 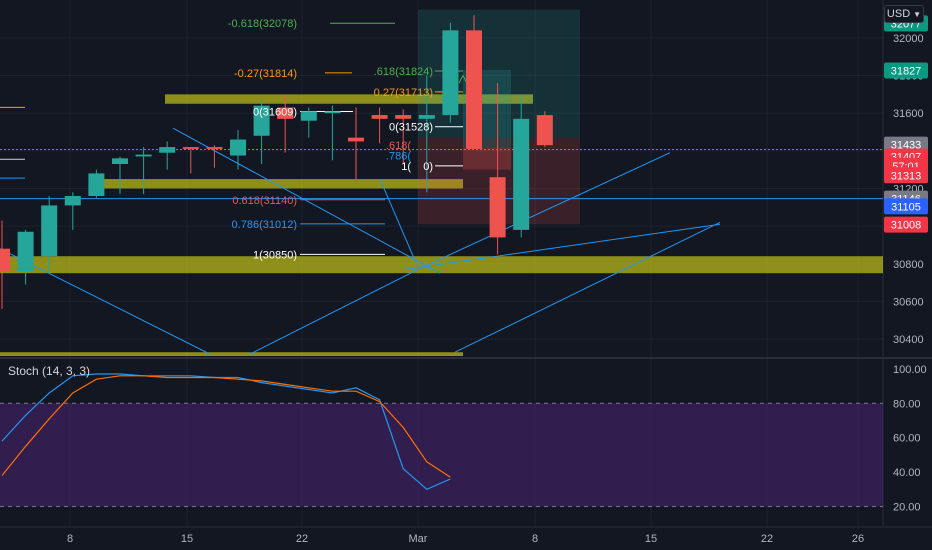 What do you see at coordinates (908, 39) in the screenshot?
I see `y-tick-label: 32000` at bounding box center [908, 39].